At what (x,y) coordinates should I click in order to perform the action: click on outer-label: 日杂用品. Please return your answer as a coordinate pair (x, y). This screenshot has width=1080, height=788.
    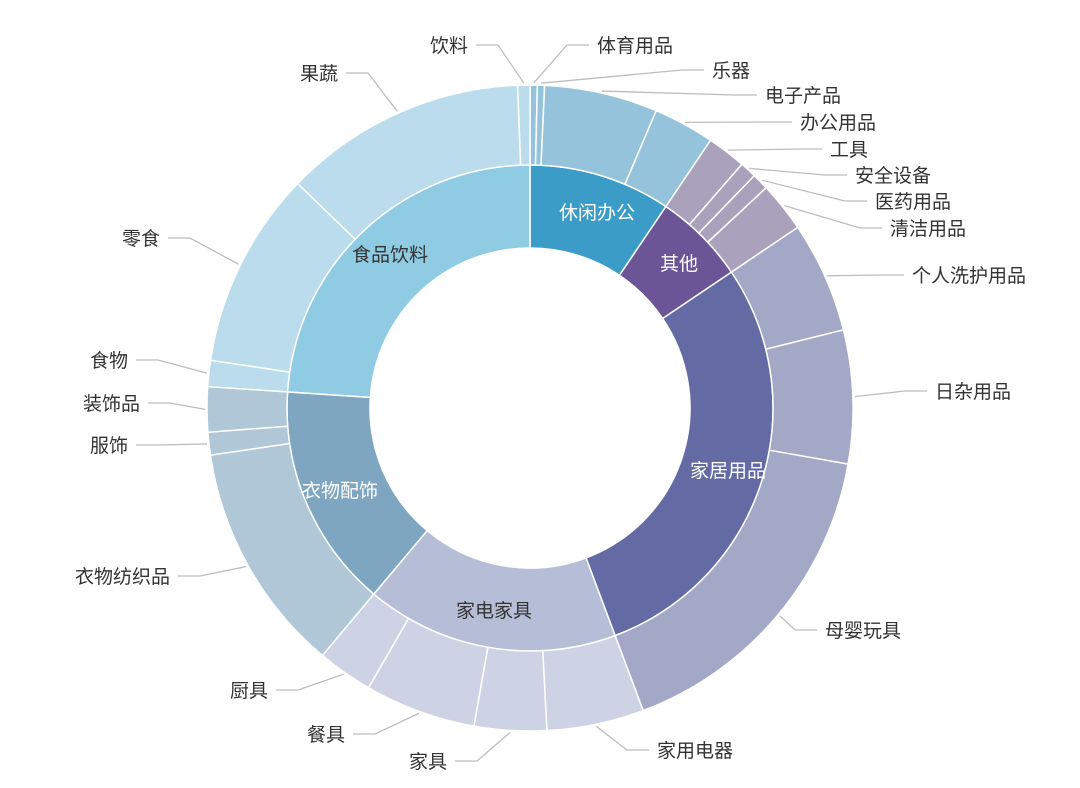
    Looking at the image, I should click on (973, 392).